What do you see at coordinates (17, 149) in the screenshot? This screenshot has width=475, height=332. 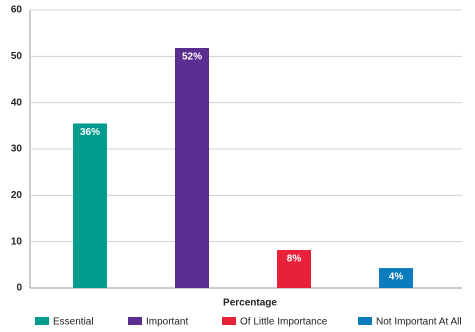 I see `y-tick-label: 30` at bounding box center [17, 149].